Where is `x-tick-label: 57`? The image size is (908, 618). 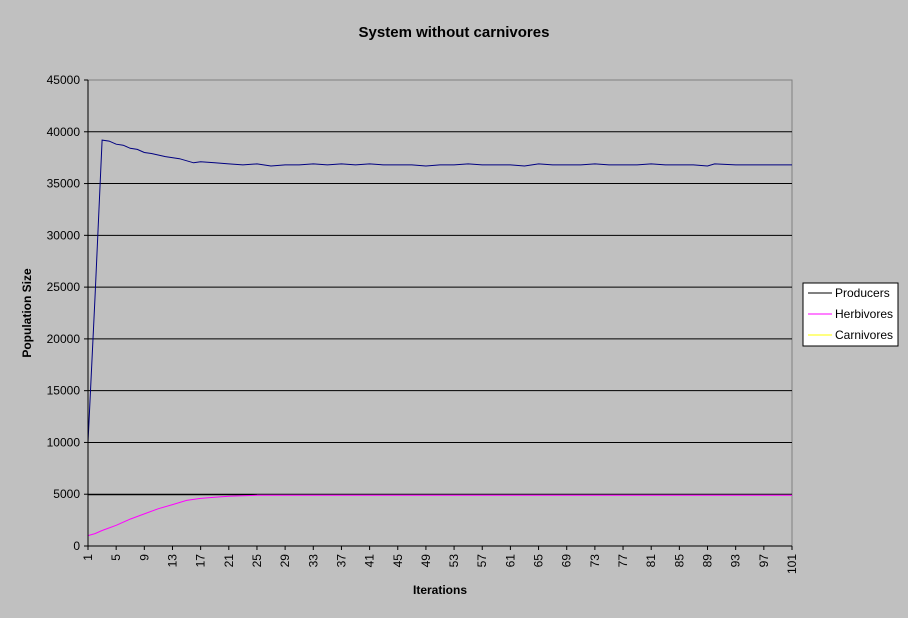
x-tick-label: 57 is located at coordinates (482, 561).